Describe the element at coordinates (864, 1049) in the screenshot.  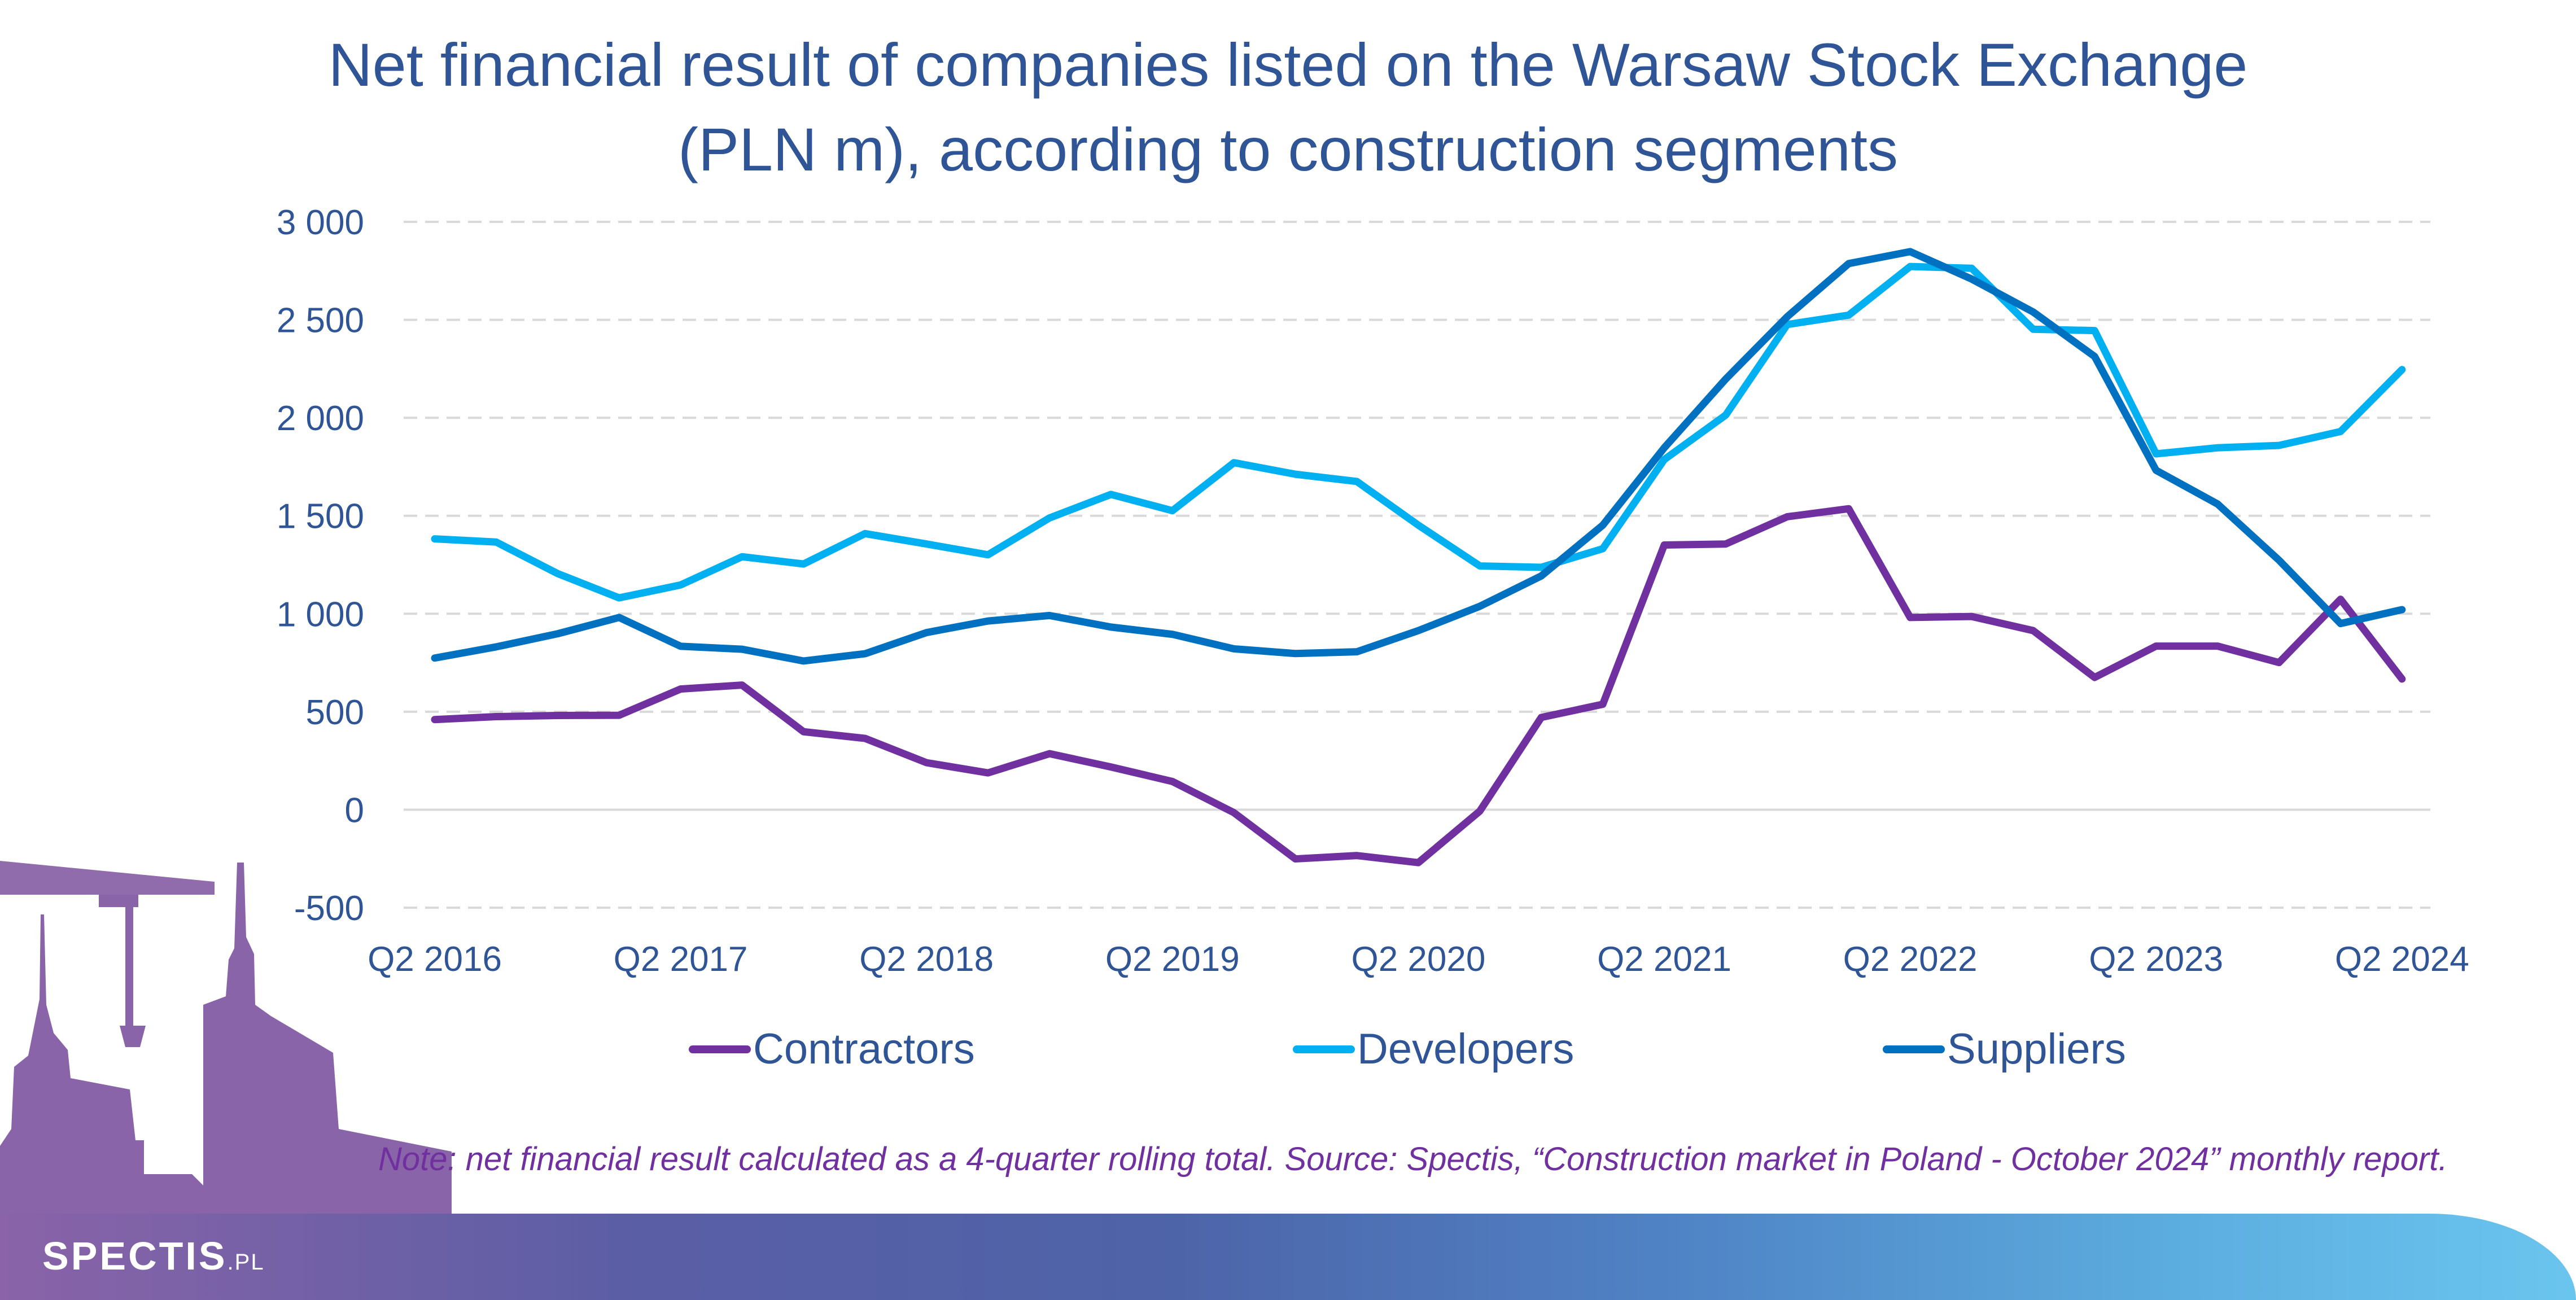
I see `legend-label-contractors: Contractors` at that location.